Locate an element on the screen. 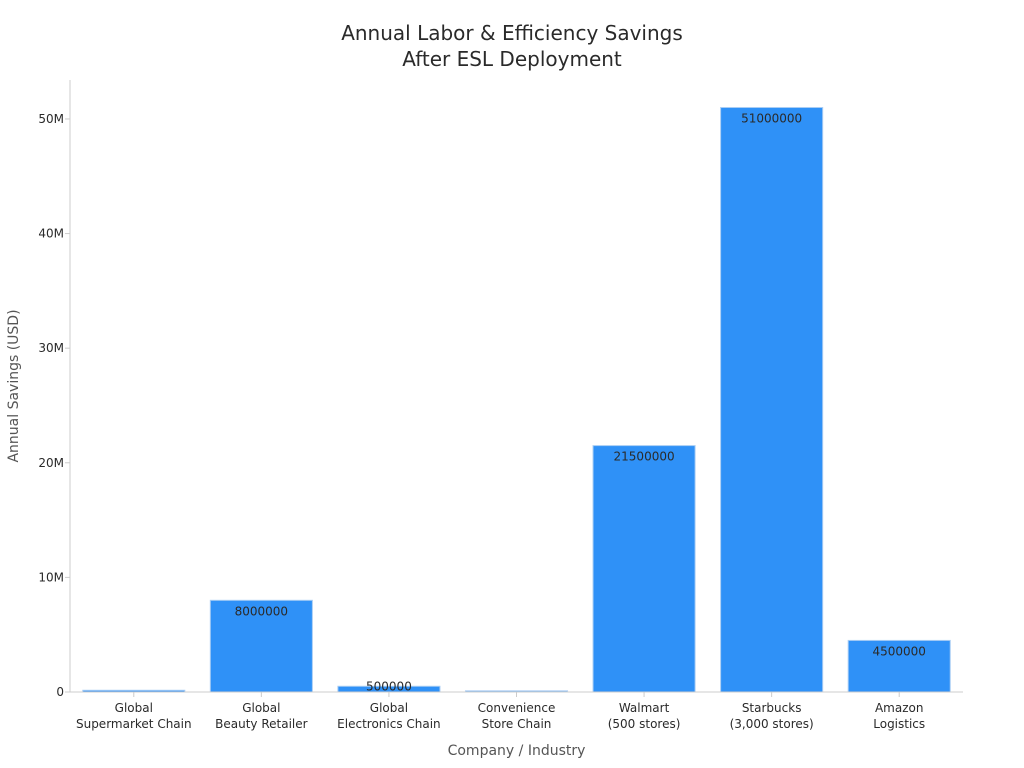 This screenshot has height=768, width=1024. x-tick-label-line: Amazon is located at coordinates (899, 708).